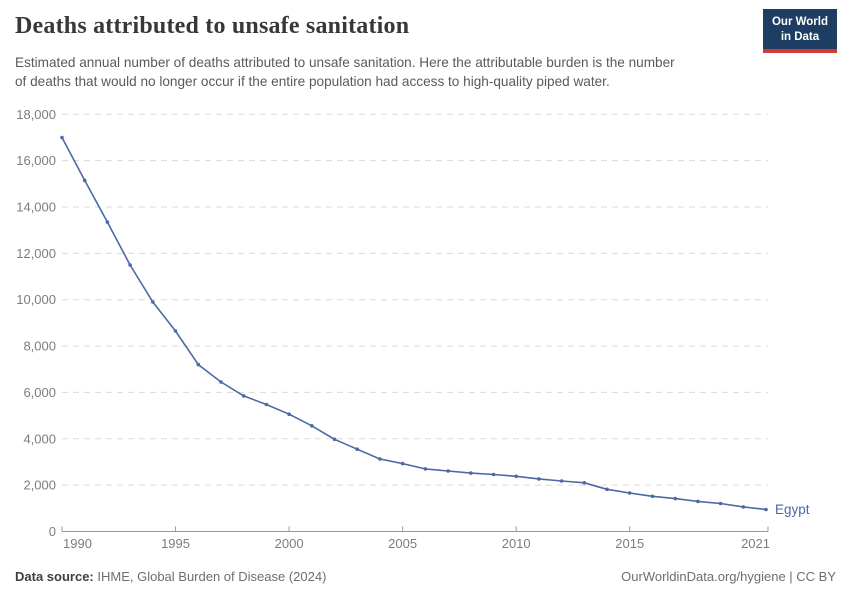 The image size is (850, 600). I want to click on y-axis-tick-label: 14,000, so click(36, 207).